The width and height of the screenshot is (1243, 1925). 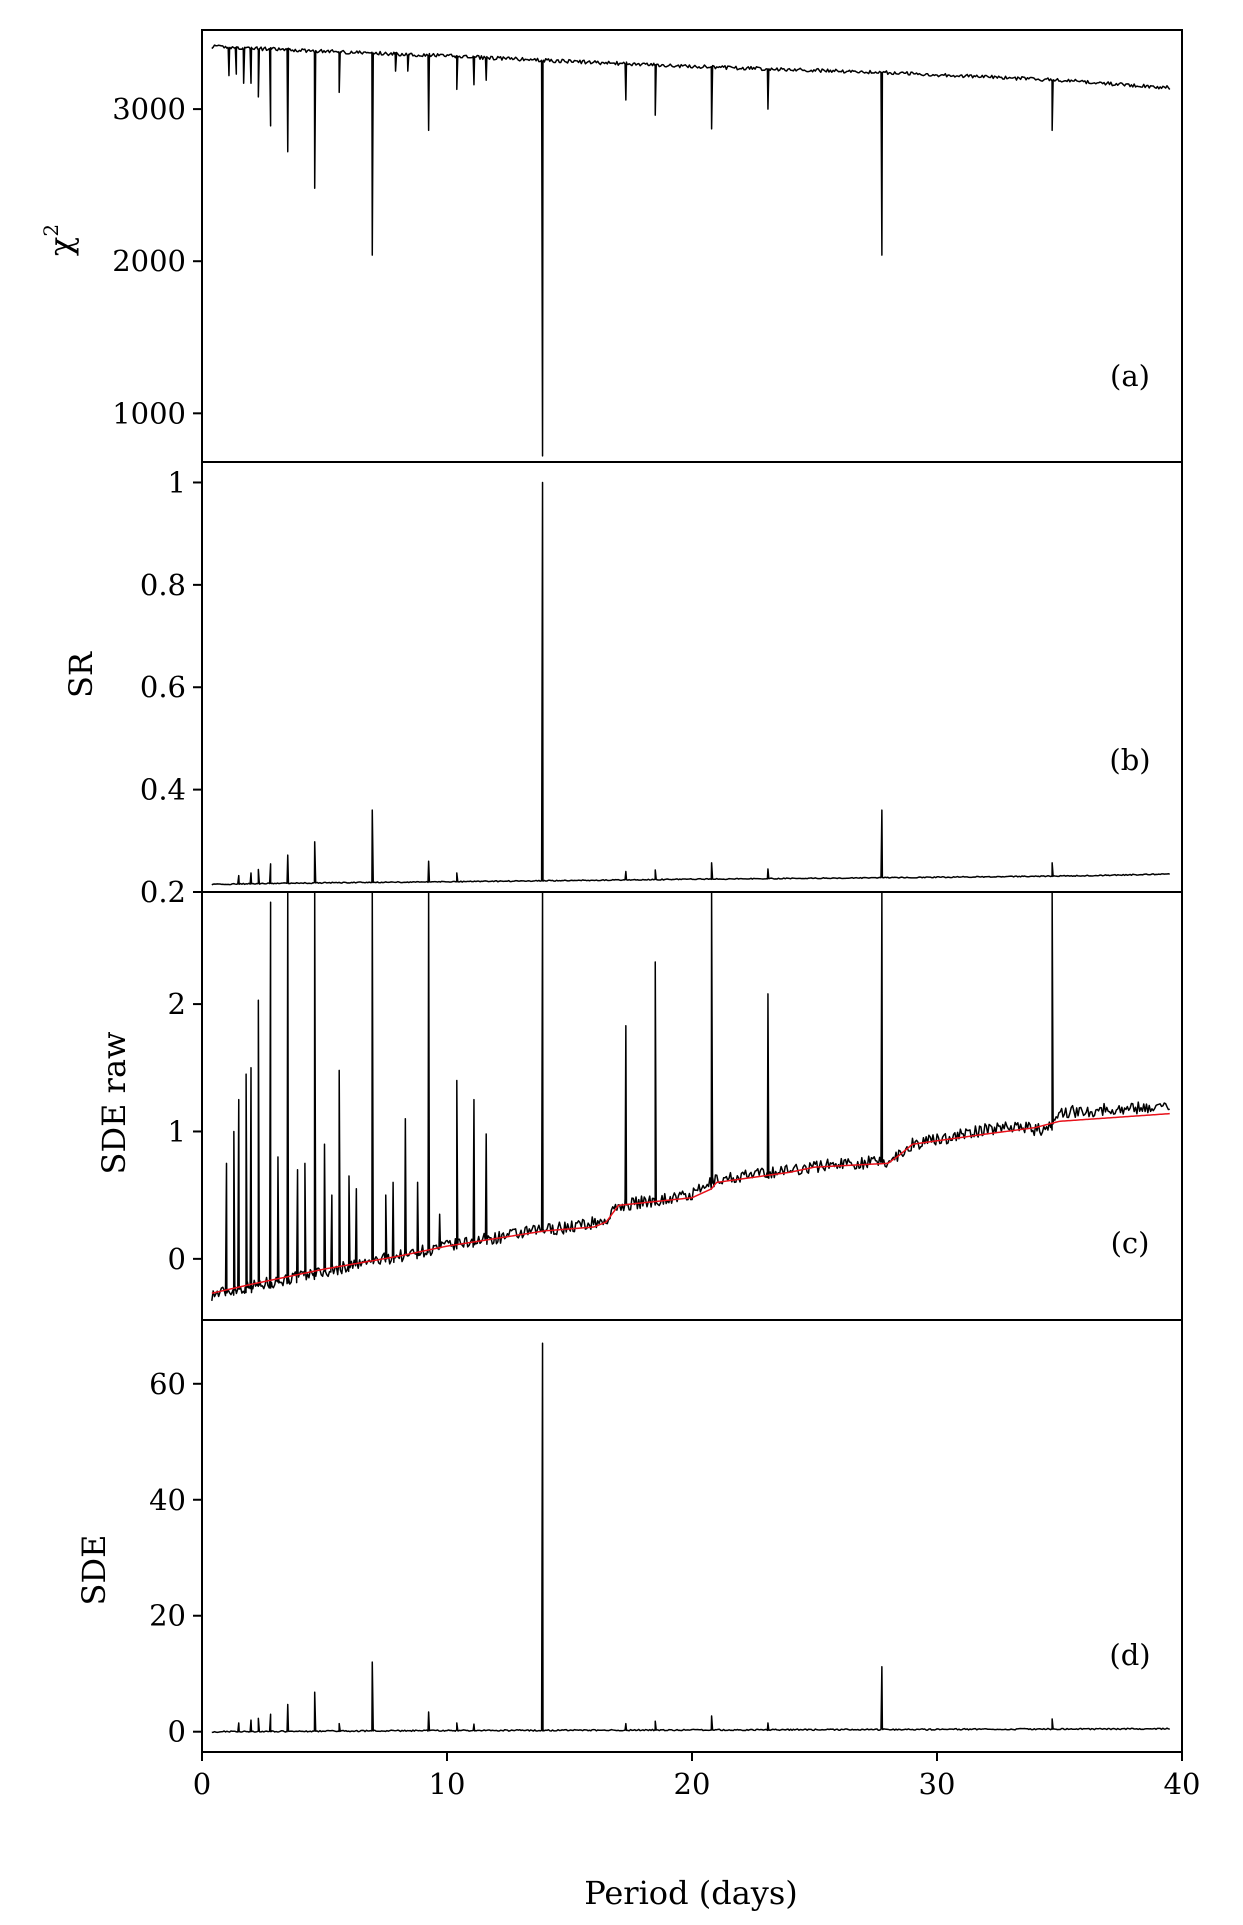 I want to click on panel-b-ytick-label: 0.2, so click(x=163, y=892).